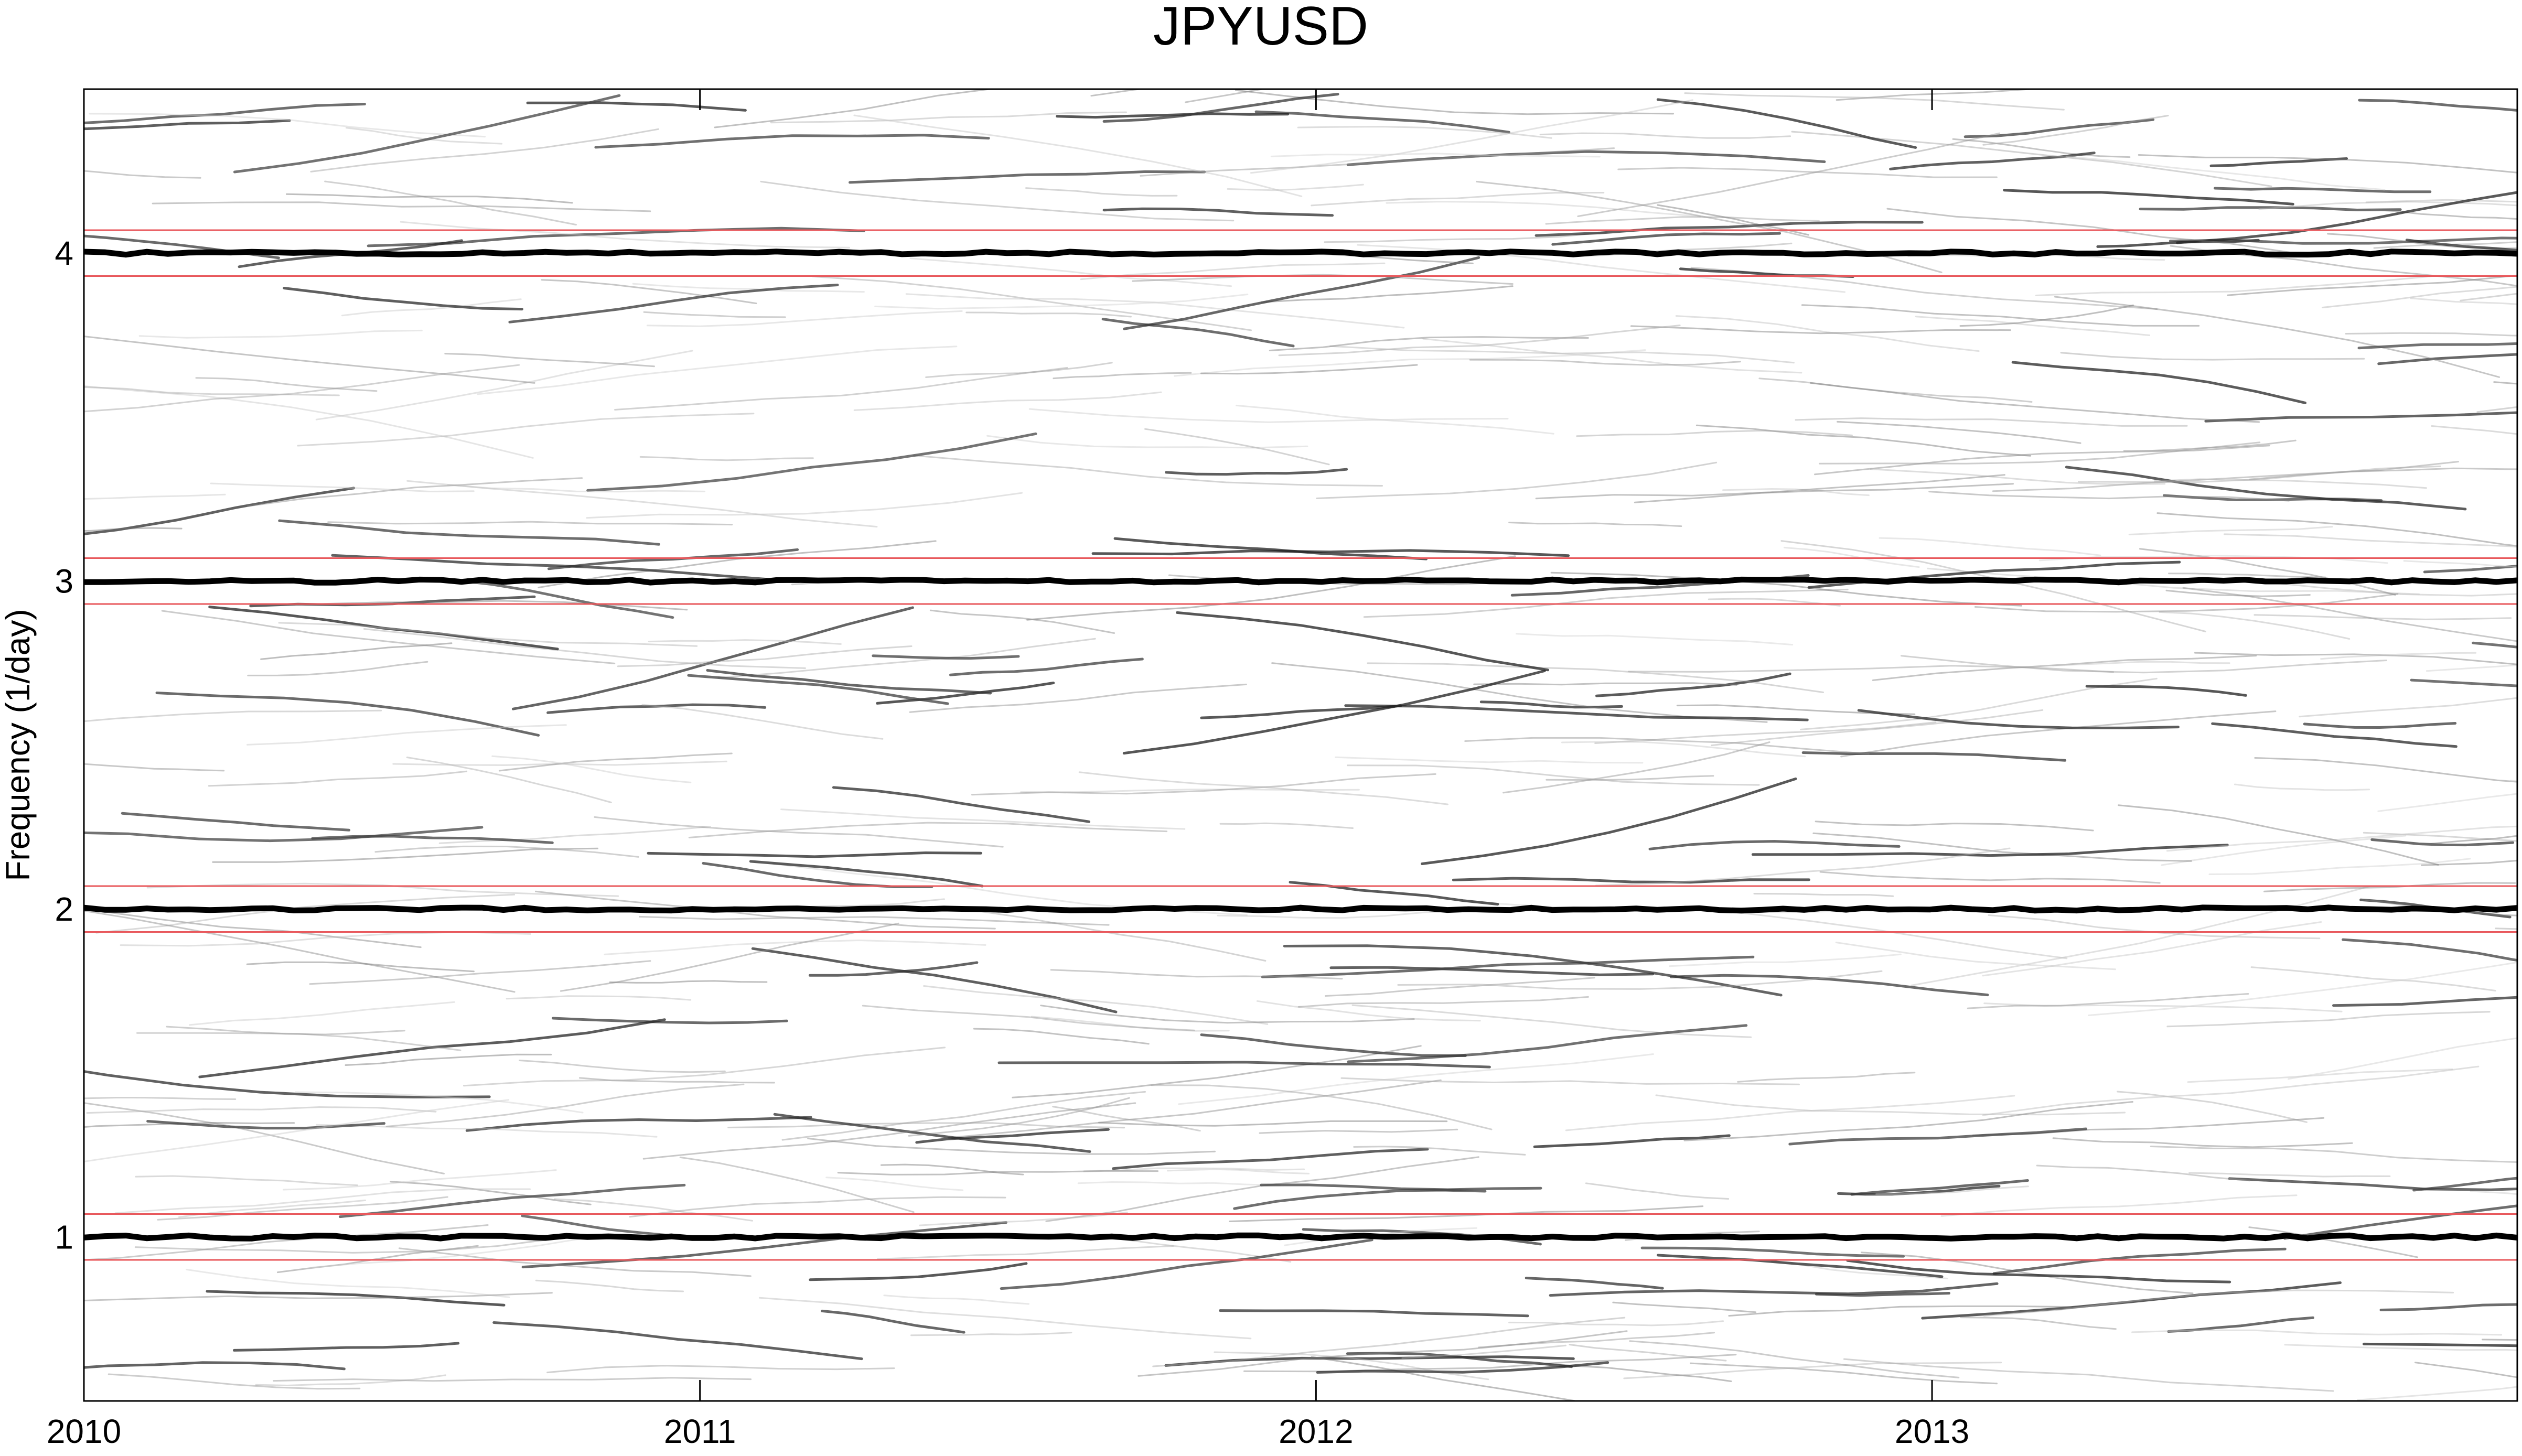 Image resolution: width=2522 pixels, height=1456 pixels. I want to click on x-tick-label: 2012, so click(1316, 1431).